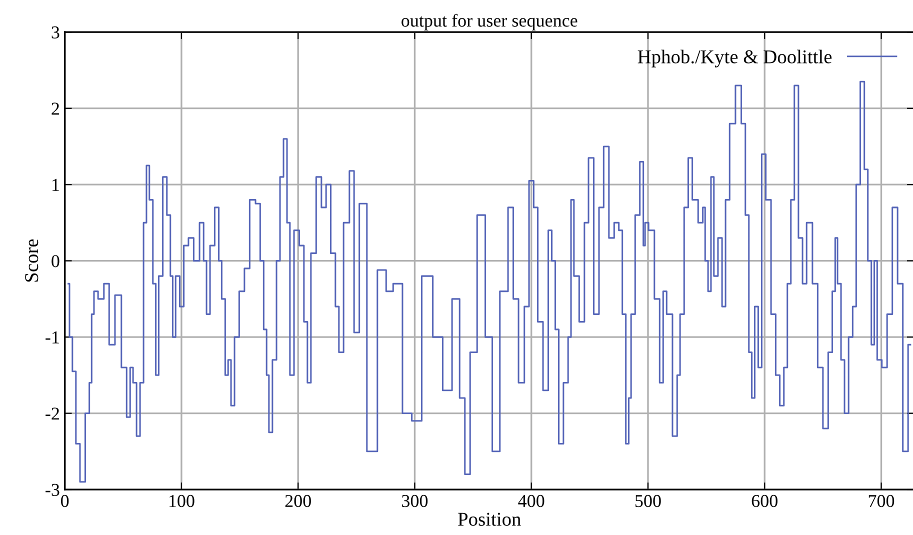  Describe the element at coordinates (55, 108) in the screenshot. I see `y-tick-label: 2` at that location.